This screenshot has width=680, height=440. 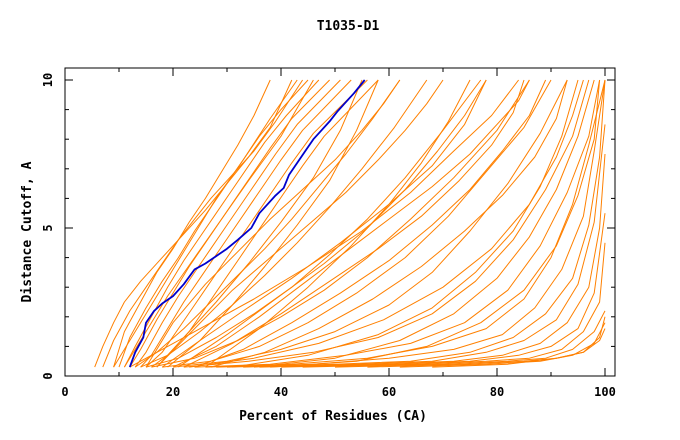 I want to click on x-tick-label: 100, so click(x=605, y=392).